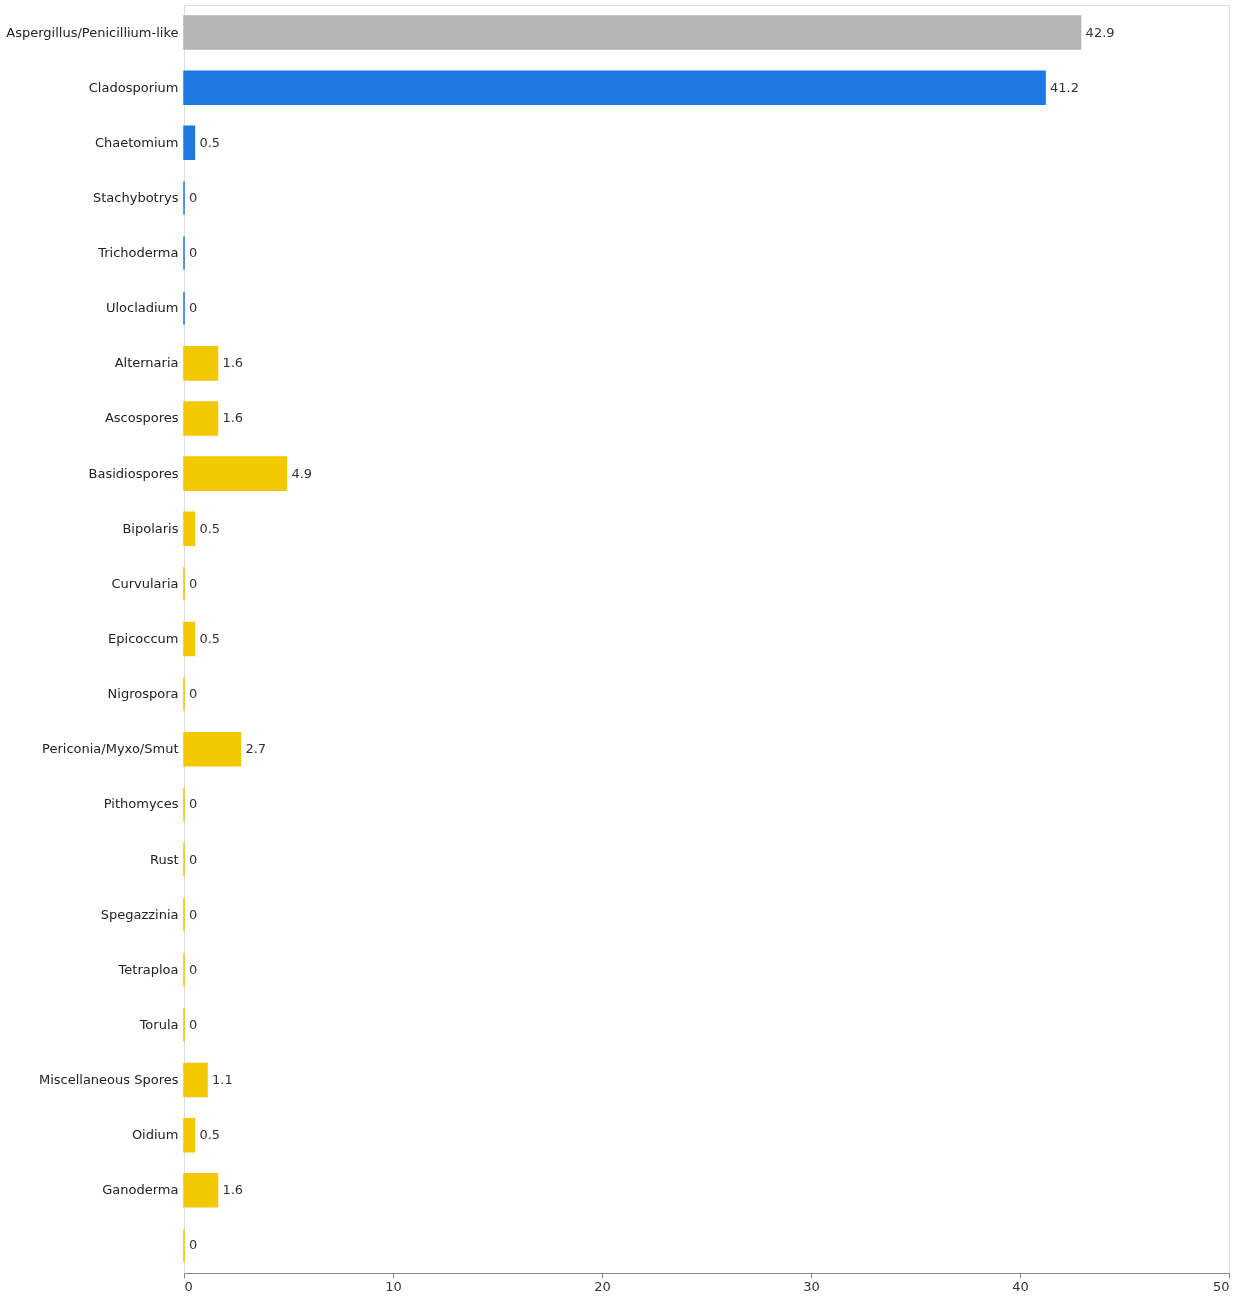  I want to click on y-tick-label: Aspergillus/Penicillium-like, so click(92, 32).